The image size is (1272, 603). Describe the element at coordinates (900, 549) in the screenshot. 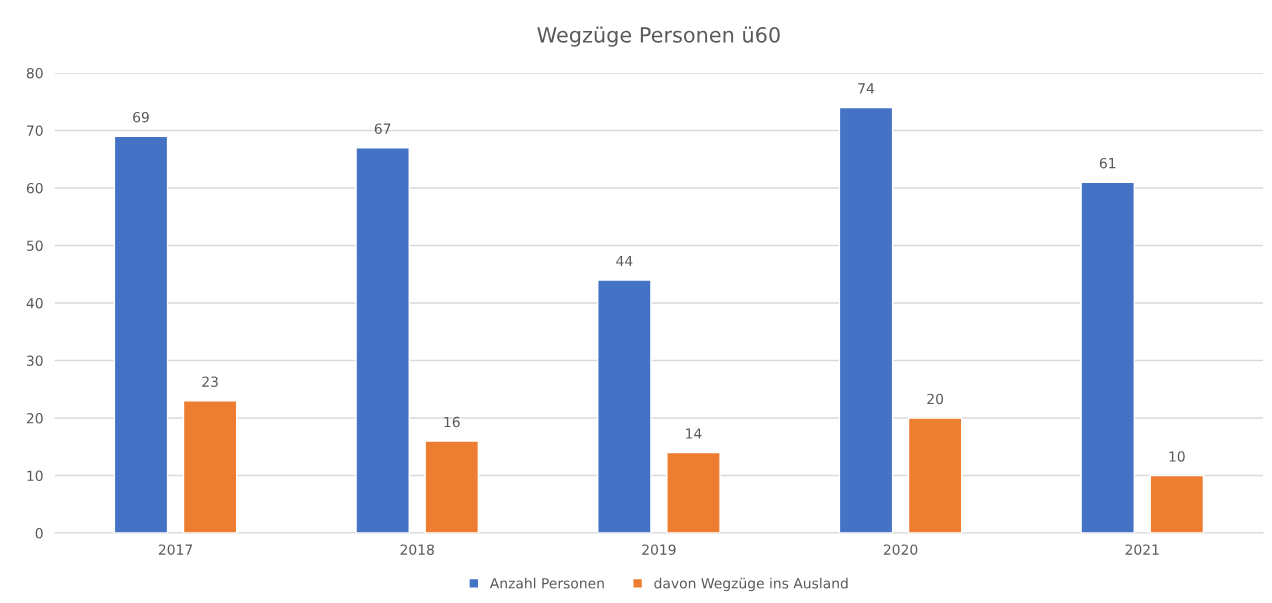

I see `x-tick-label: 2020` at that location.